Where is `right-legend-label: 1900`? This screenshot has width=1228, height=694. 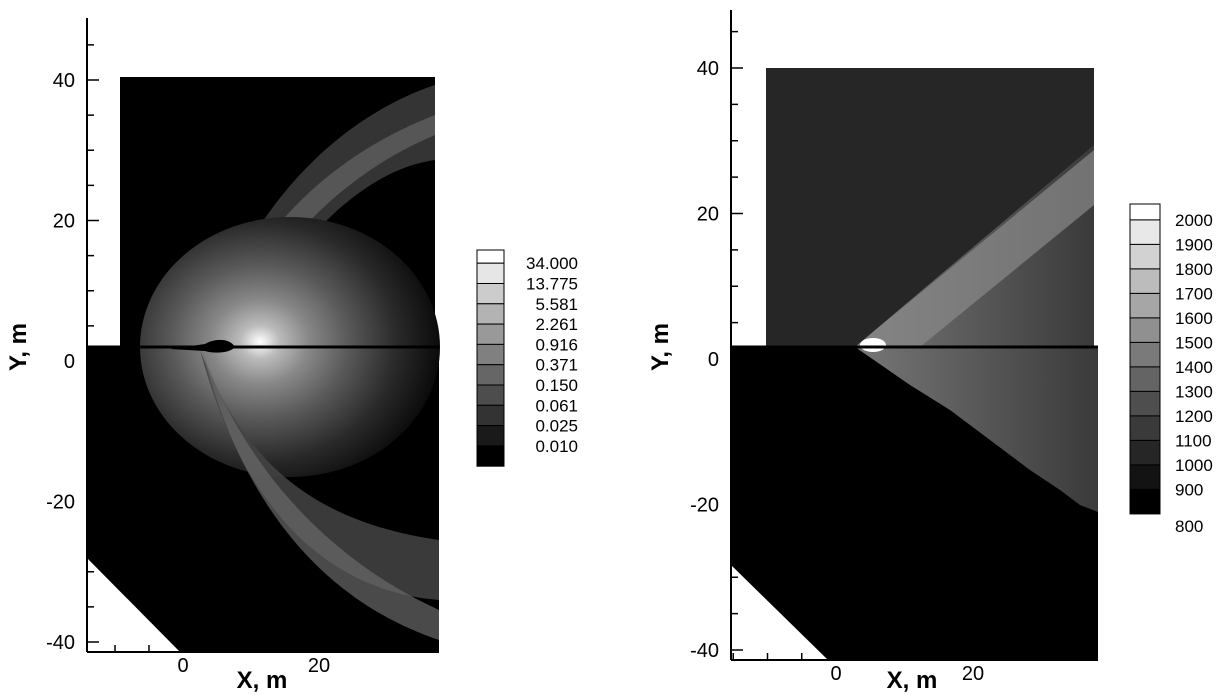 right-legend-label: 1900 is located at coordinates (1194, 244).